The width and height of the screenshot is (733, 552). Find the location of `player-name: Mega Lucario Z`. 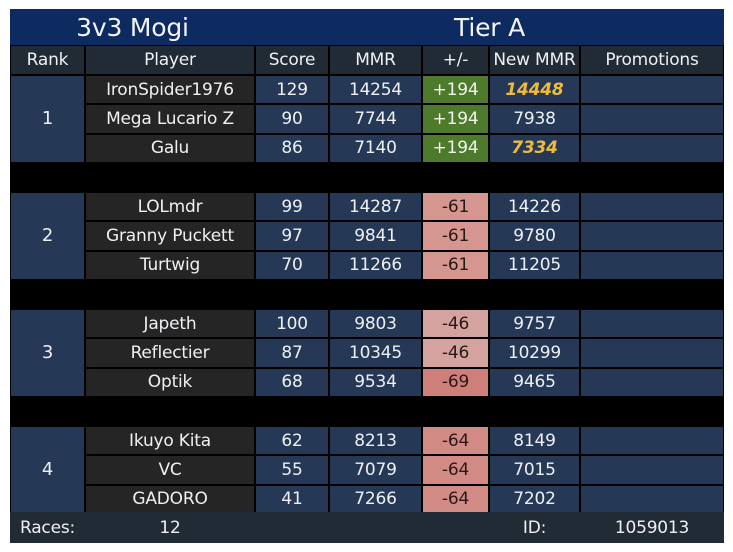

player-name: Mega Lucario Z is located at coordinates (170, 119).